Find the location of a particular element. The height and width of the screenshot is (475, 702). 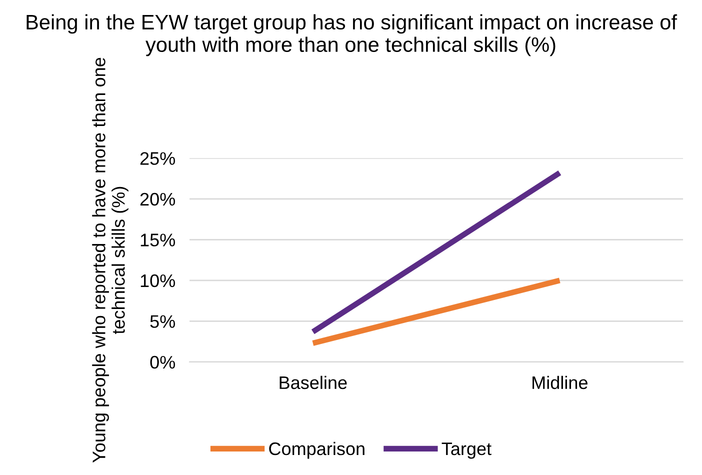

x-tick-label: Midline is located at coordinates (560, 383).